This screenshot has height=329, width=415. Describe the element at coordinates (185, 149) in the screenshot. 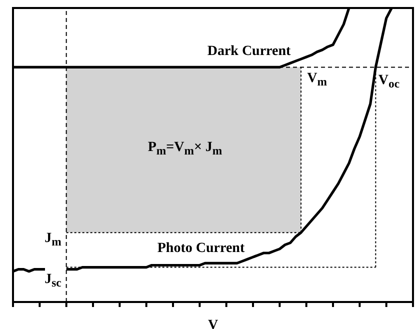

I see `annotation: P$_{m}$=V$_{m}$× J$_{m}$` at that location.